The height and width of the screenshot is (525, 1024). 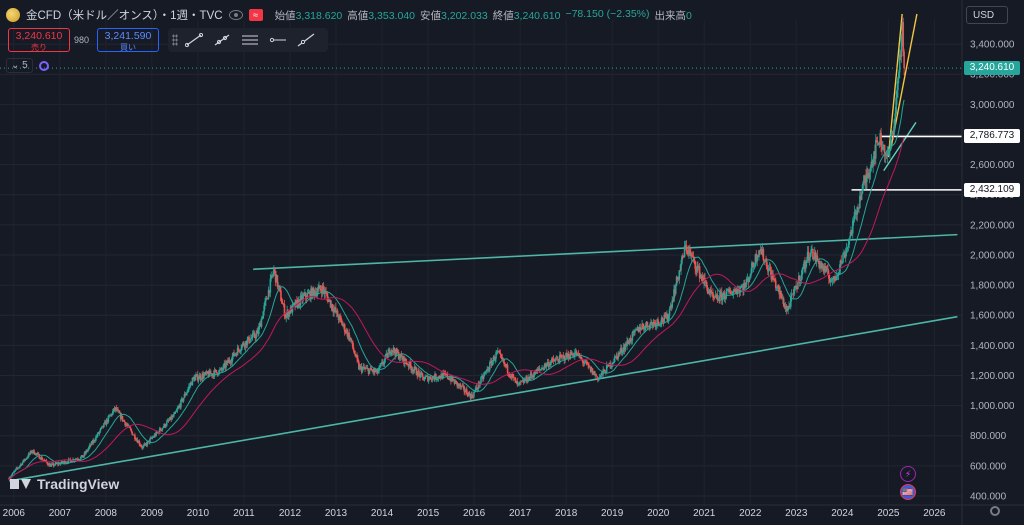 I want to click on ohlc-value: −78.150 (−2.35%), so click(x=607, y=13).